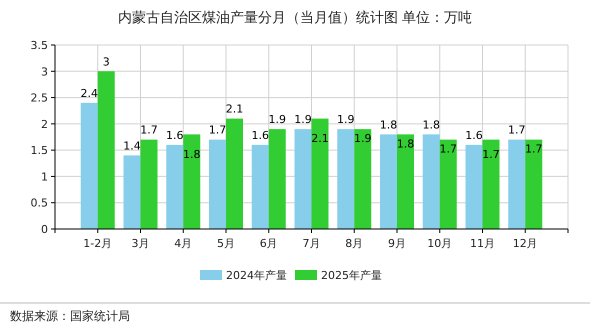 The image size is (590, 330). I want to click on x-tick-label: 8月, so click(354, 243).